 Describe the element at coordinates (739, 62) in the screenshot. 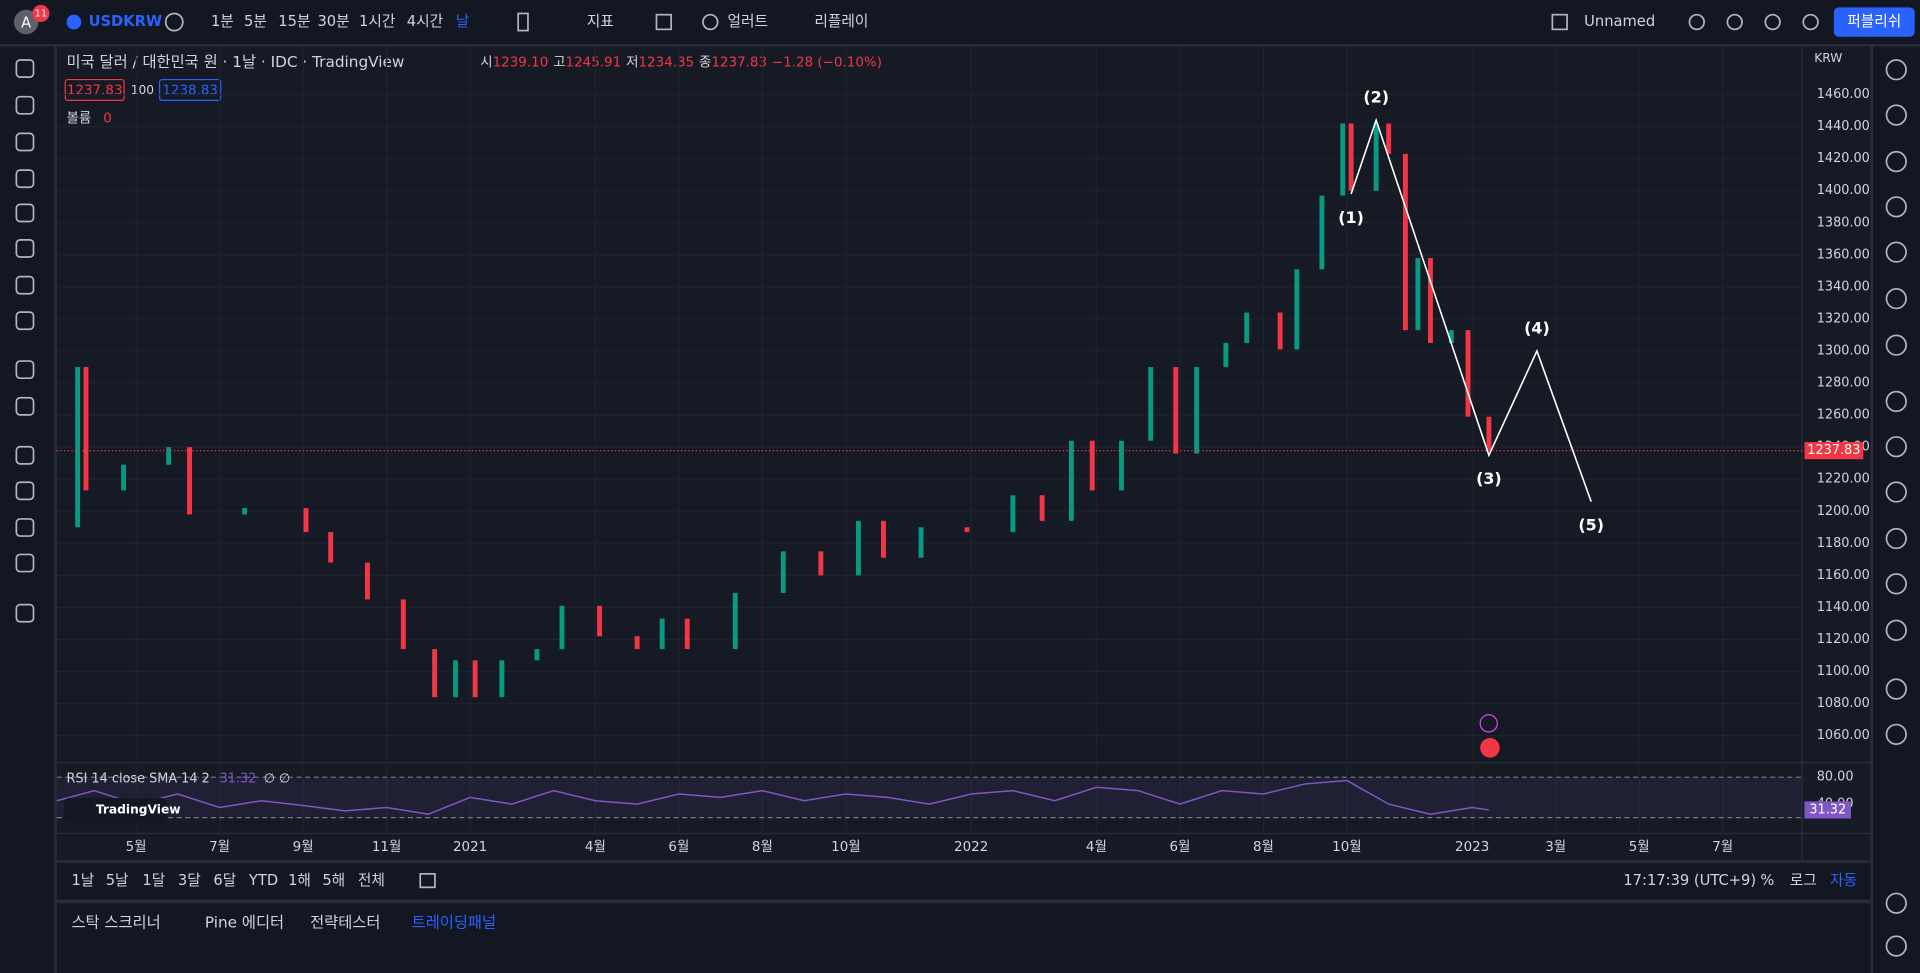

I see `ohlc-value: 1237.83` at that location.